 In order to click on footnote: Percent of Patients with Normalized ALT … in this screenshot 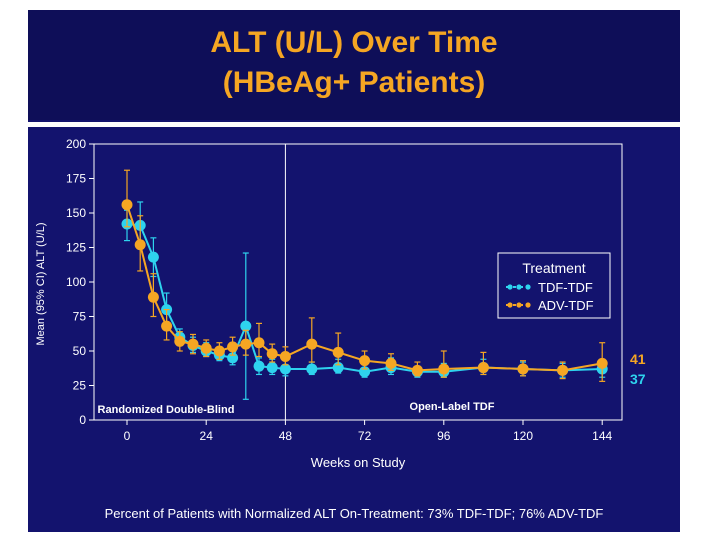, I will do `click(354, 513)`.